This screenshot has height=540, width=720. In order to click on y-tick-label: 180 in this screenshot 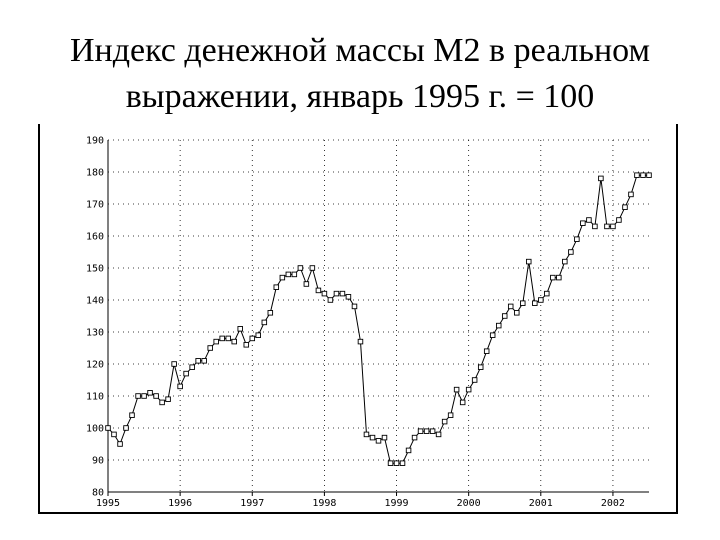, I will do `click(95, 173)`.